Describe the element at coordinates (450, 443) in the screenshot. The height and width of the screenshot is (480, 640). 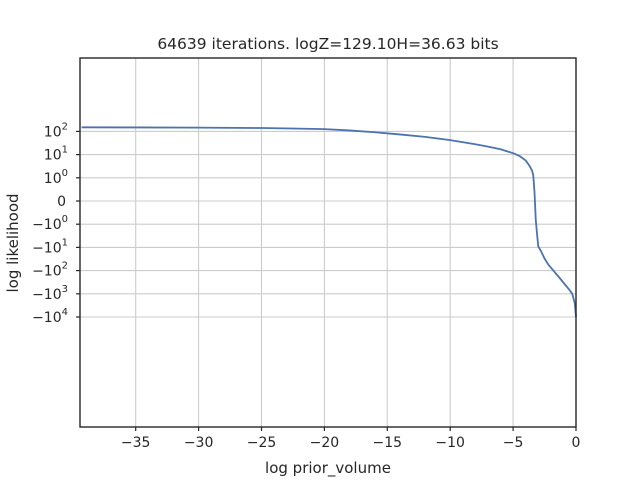
I see `x-tick-label: −10` at that location.